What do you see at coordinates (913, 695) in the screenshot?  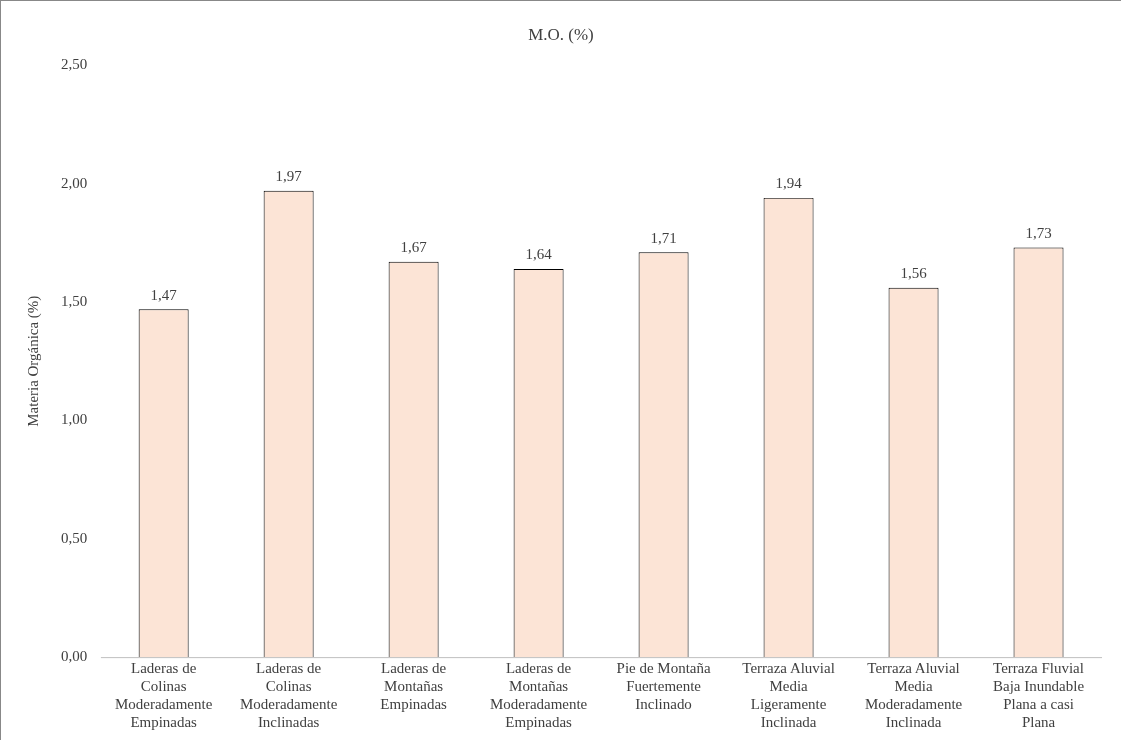 I see `x-tick-label: Terraza Aluvial Media Moderadamente Inclinada` at bounding box center [913, 695].